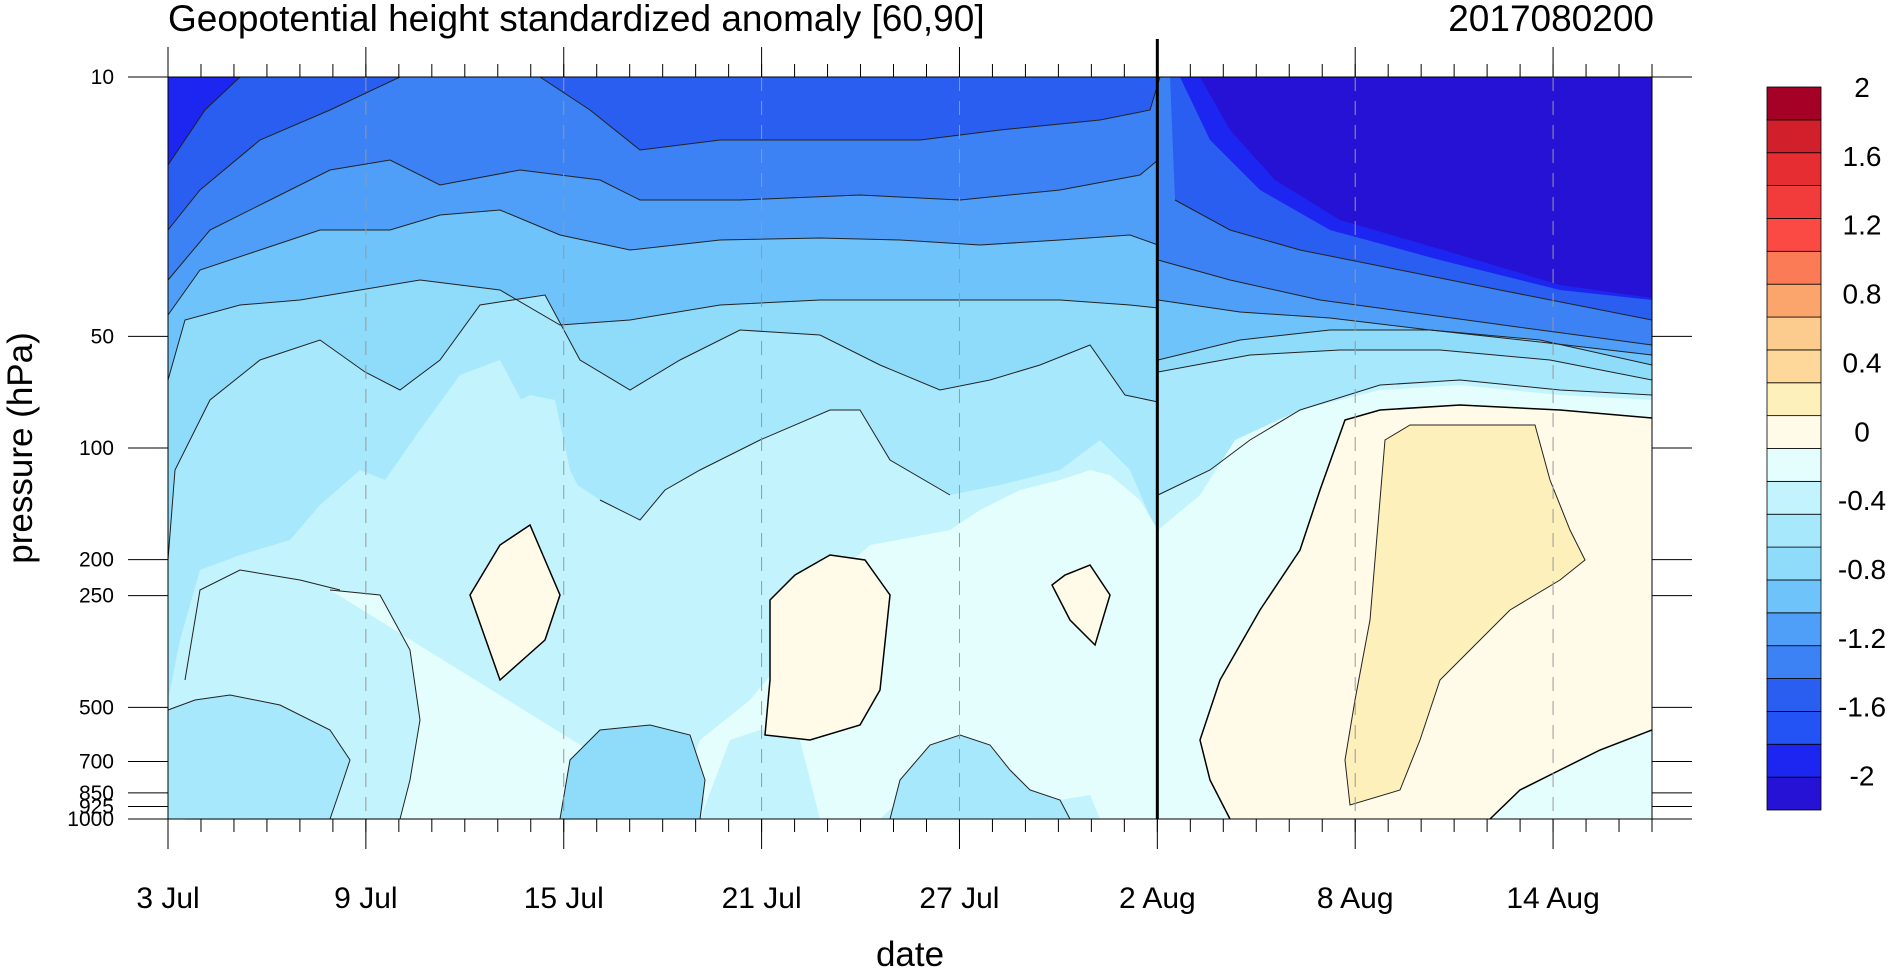  I want to click on x-tick-label: 27 Jul, so click(959, 898).